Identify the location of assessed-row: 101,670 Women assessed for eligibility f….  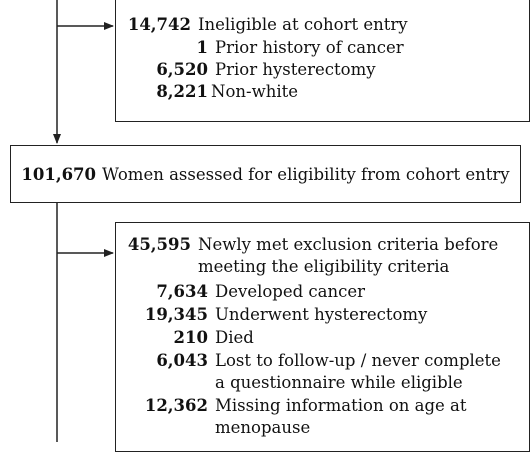
(265, 174).